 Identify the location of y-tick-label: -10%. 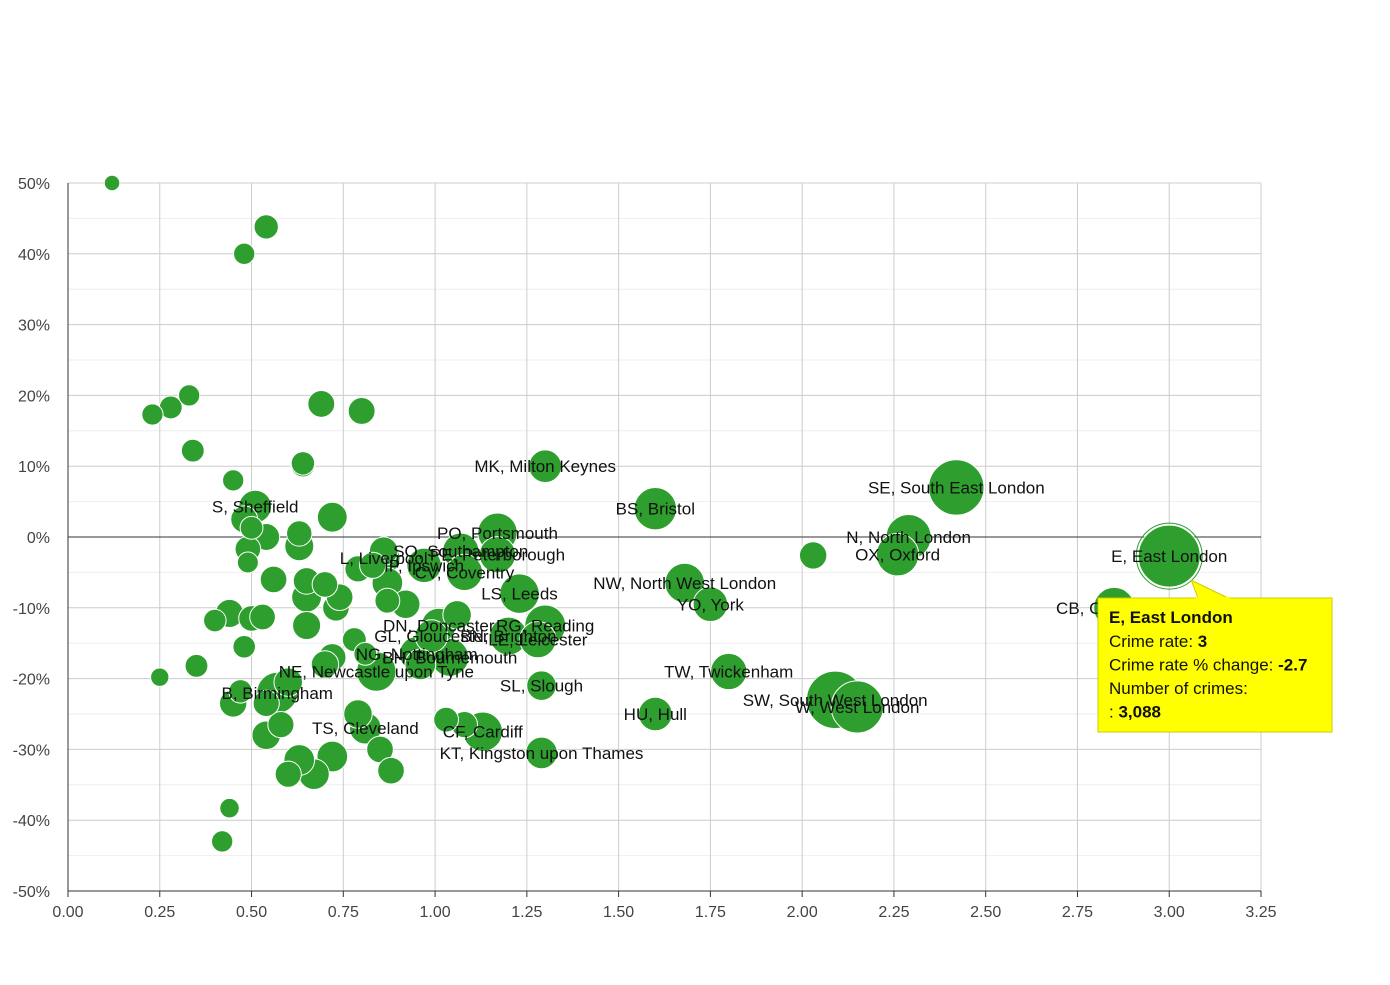
(31, 609).